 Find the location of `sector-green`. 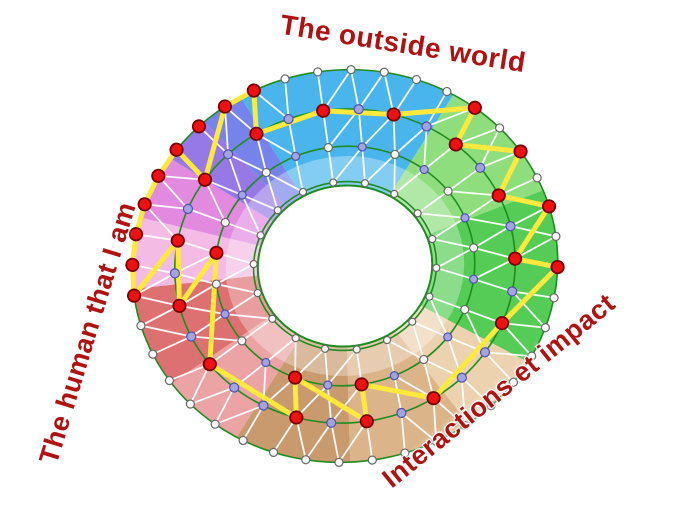

sector-green is located at coordinates (489, 276).